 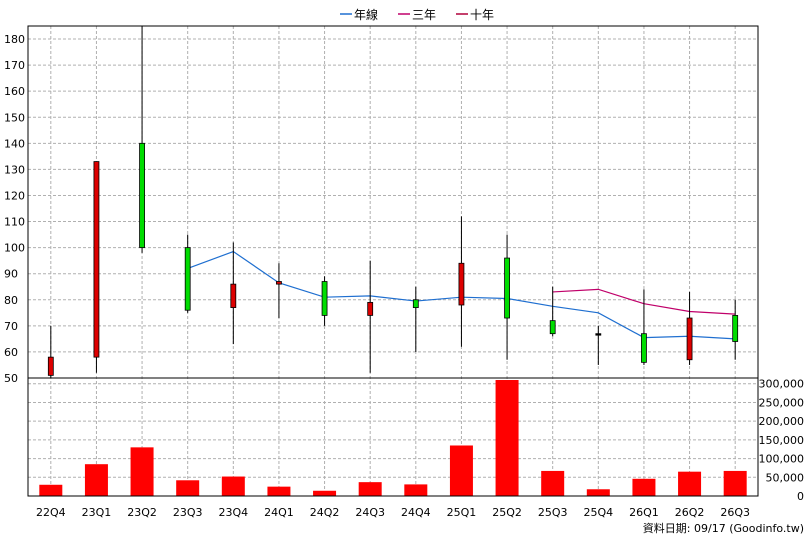 What do you see at coordinates (51, 512) in the screenshot?
I see `x-tick-label: 22Q4` at bounding box center [51, 512].